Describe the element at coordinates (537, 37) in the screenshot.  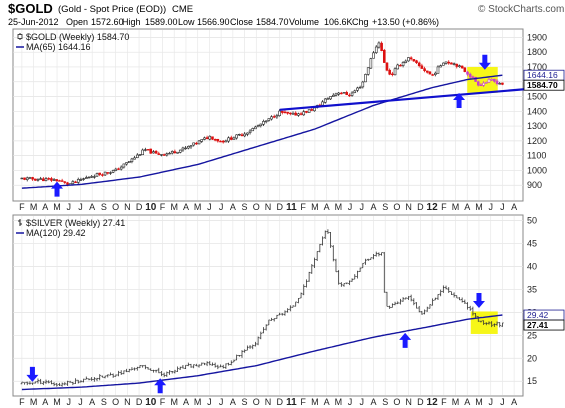
I see `y-tick-label: 1900` at that location.